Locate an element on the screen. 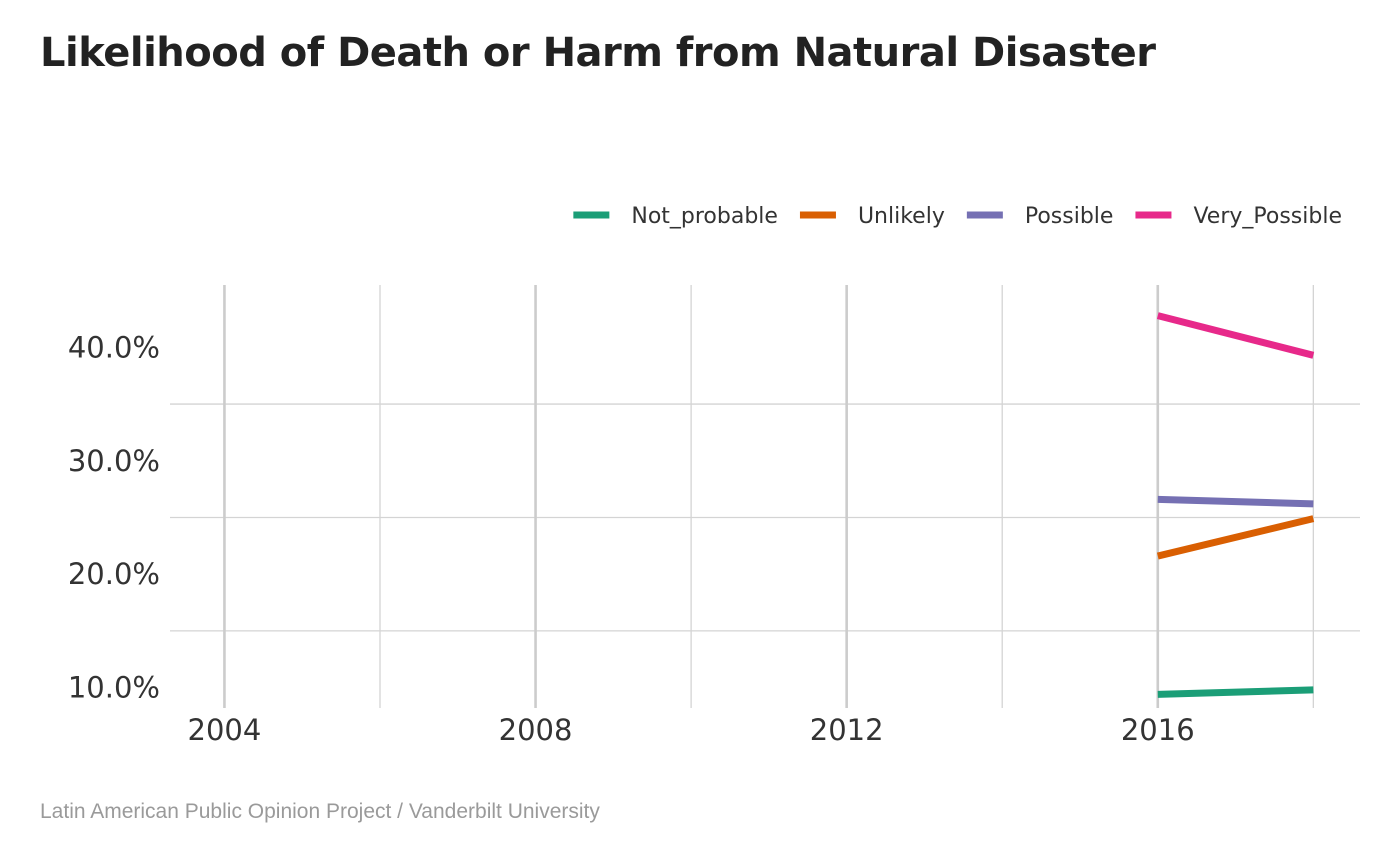 The width and height of the screenshot is (1400, 865). series-line-unlikely is located at coordinates (1235, 537).